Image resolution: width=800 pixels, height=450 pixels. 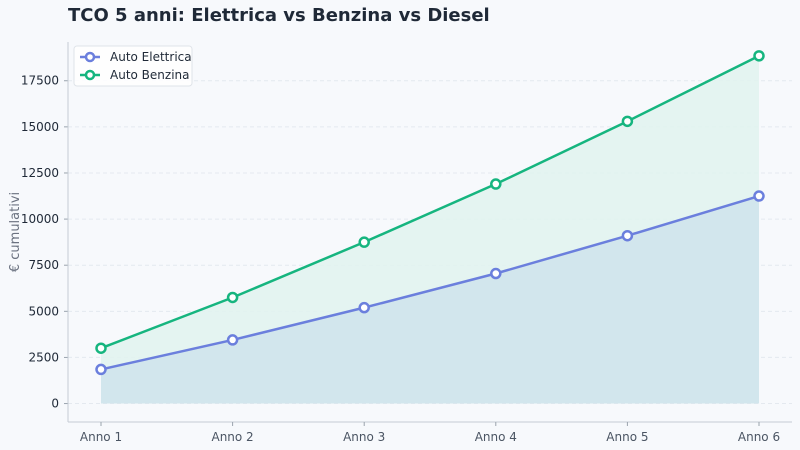 I want to click on legend-label: Auto Benzina, so click(x=150, y=75).